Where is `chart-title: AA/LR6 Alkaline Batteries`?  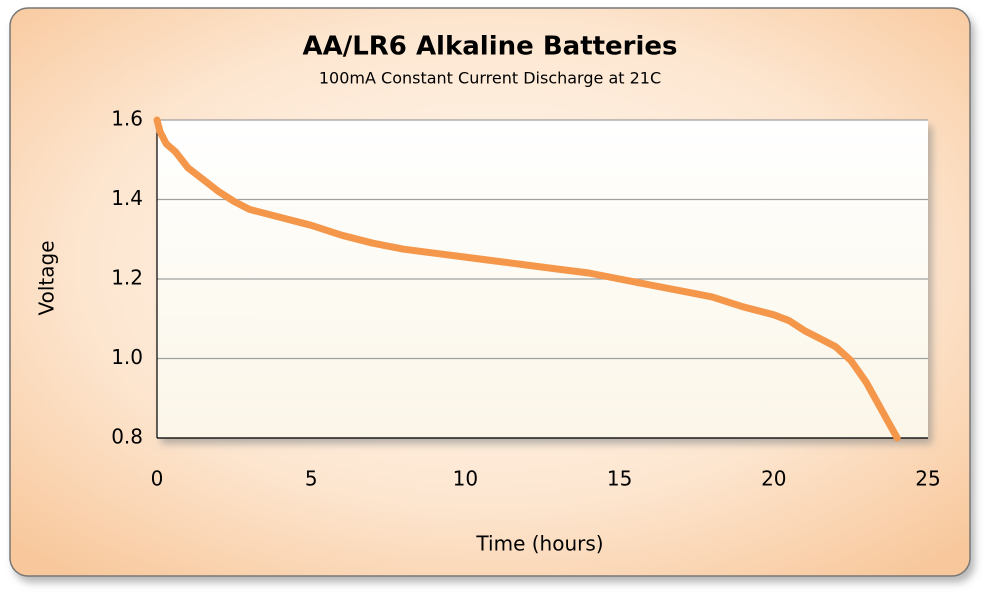
chart-title: AA/LR6 Alkaline Batteries is located at coordinates (489, 47).